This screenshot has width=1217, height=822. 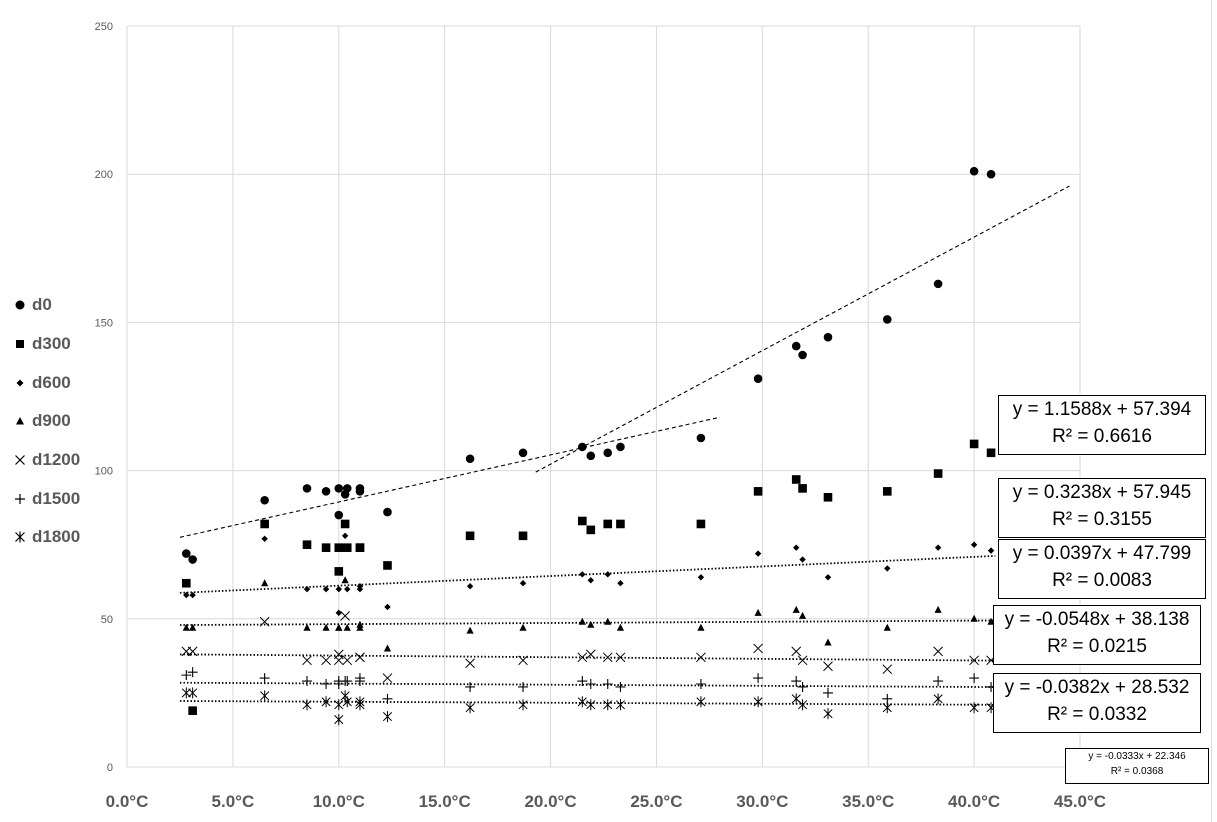 What do you see at coordinates (46, 382) in the screenshot?
I see `legend-item-d600: d600` at bounding box center [46, 382].